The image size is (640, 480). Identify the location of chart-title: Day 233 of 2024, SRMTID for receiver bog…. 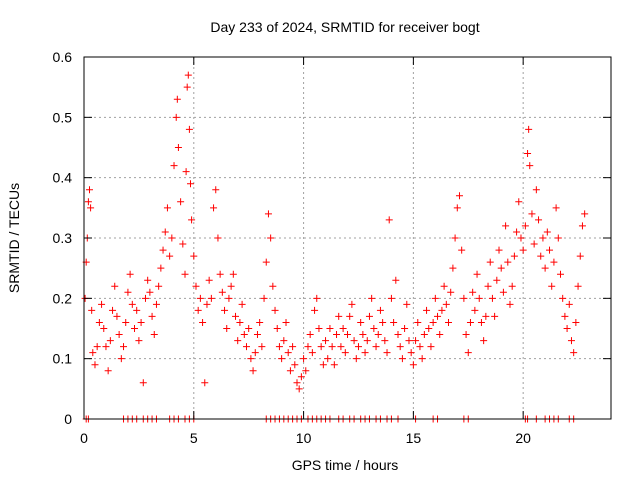
(344, 27).